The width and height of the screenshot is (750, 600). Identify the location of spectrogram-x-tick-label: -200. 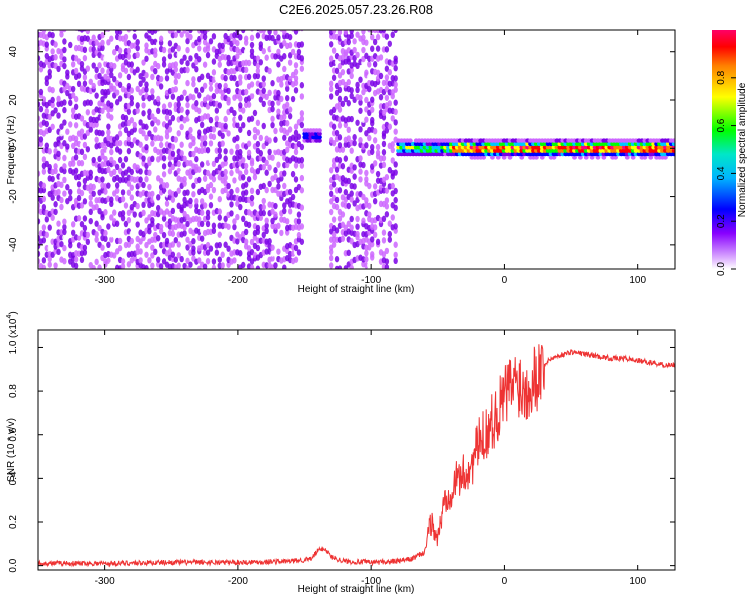
(238, 280).